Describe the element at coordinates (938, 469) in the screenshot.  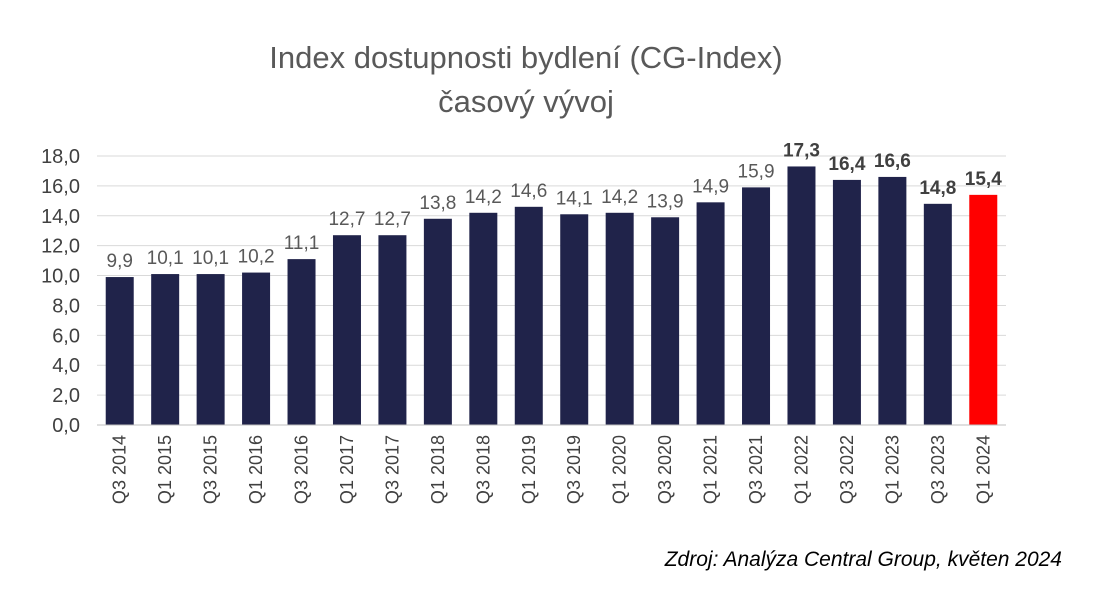
I see `x-tick-label: Q3 2023` at that location.